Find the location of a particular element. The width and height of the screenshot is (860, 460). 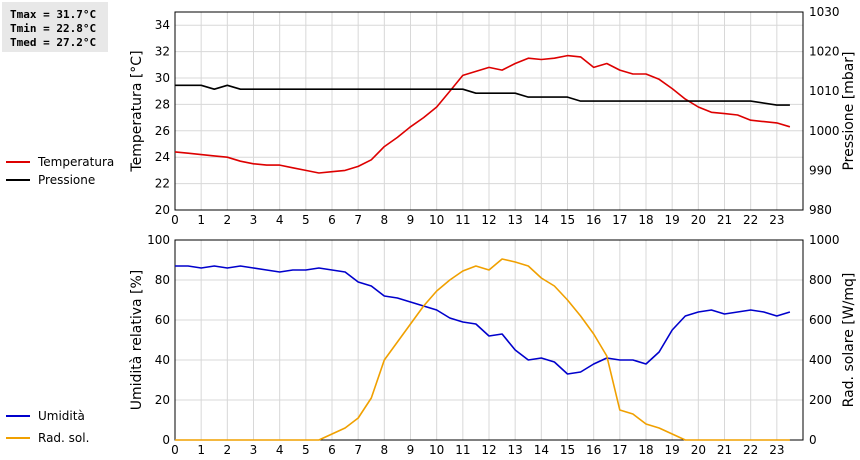

y-tick-label-right: 200 is located at coordinates (820, 400).